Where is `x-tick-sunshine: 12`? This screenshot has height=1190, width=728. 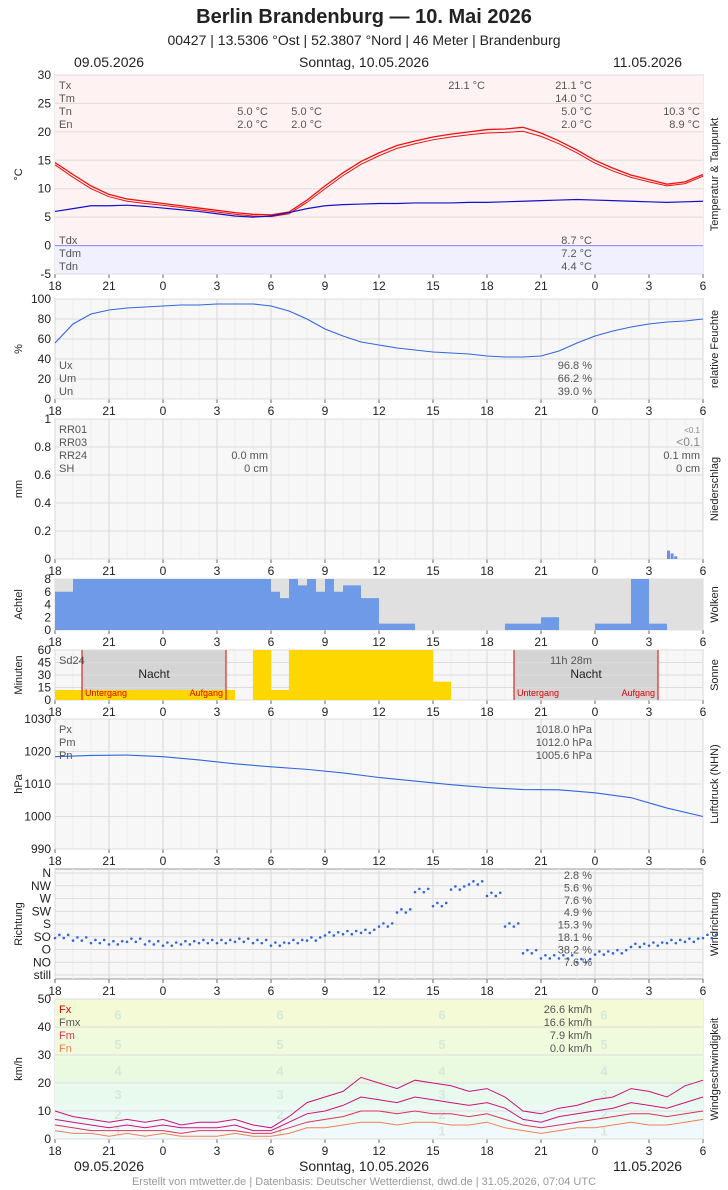
x-tick-sunshine: 12 is located at coordinates (379, 712).